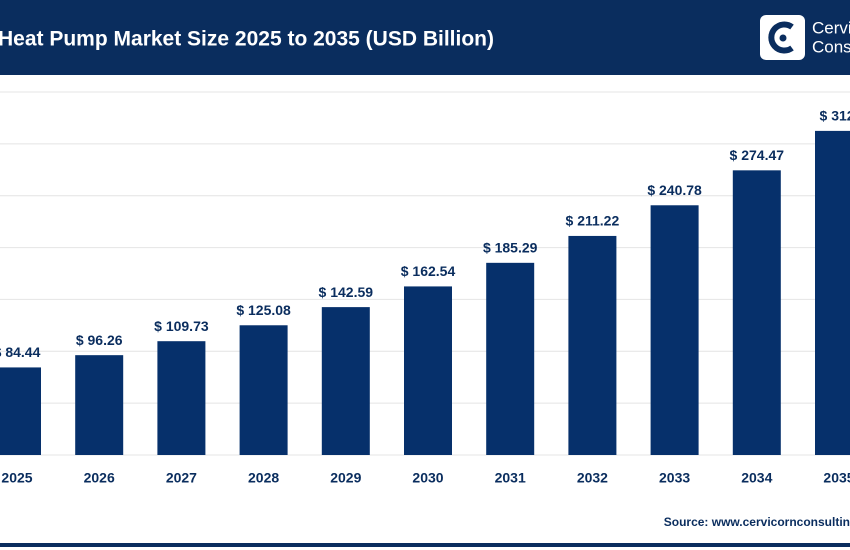 The image size is (850, 550). I want to click on x-tick-label: 2035, so click(836, 478).